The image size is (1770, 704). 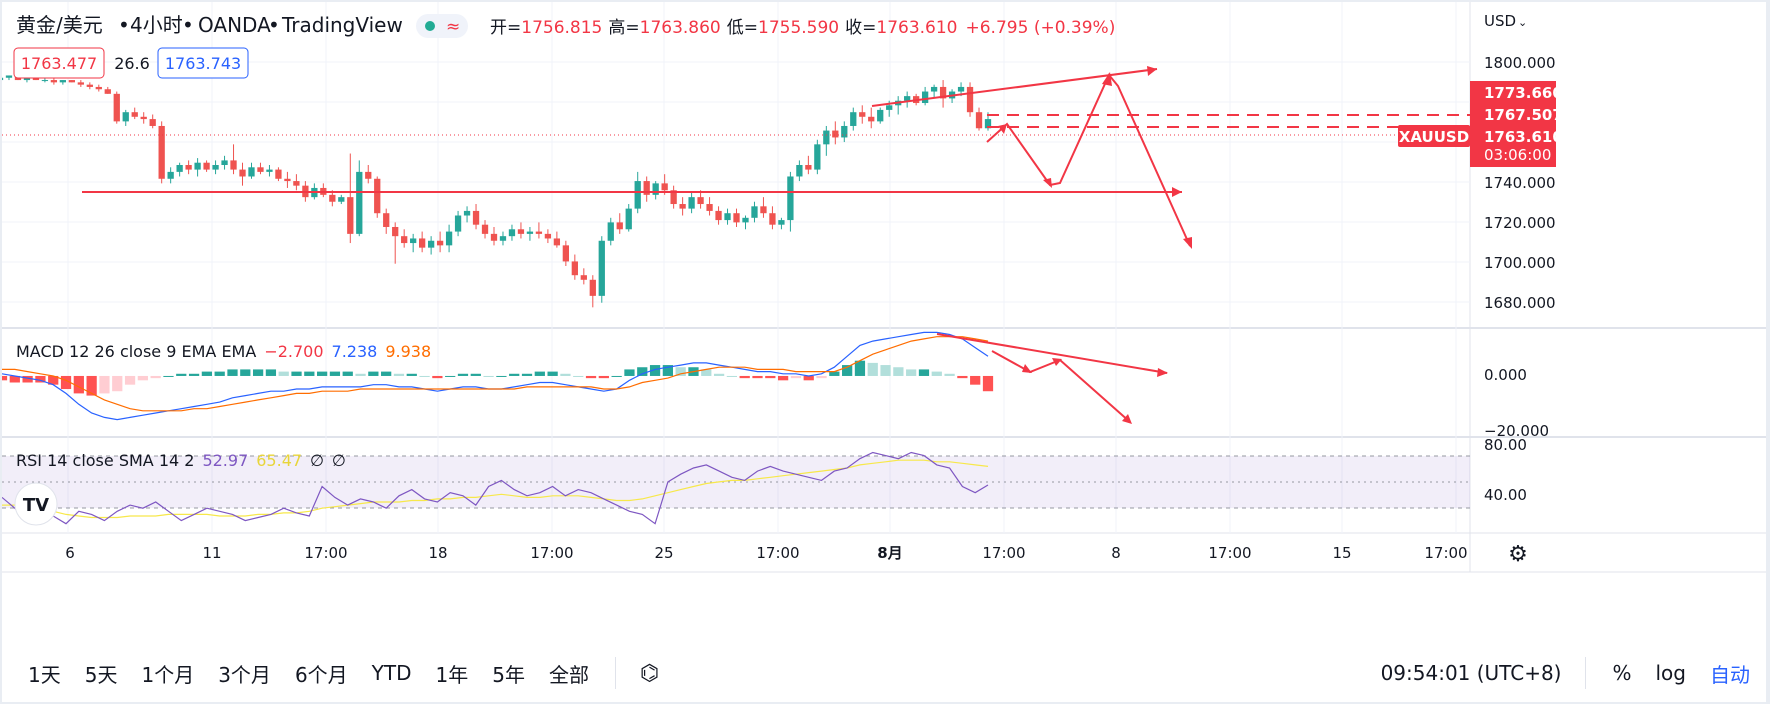 What do you see at coordinates (649, 673) in the screenshot?
I see `calendar-goto-icon: ⌬` at bounding box center [649, 673].